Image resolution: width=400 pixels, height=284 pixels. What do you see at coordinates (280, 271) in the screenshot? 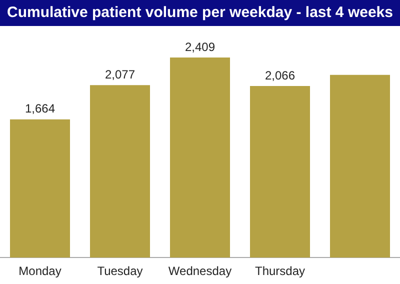
I see `x-tick-label: Thursday` at bounding box center [280, 271].